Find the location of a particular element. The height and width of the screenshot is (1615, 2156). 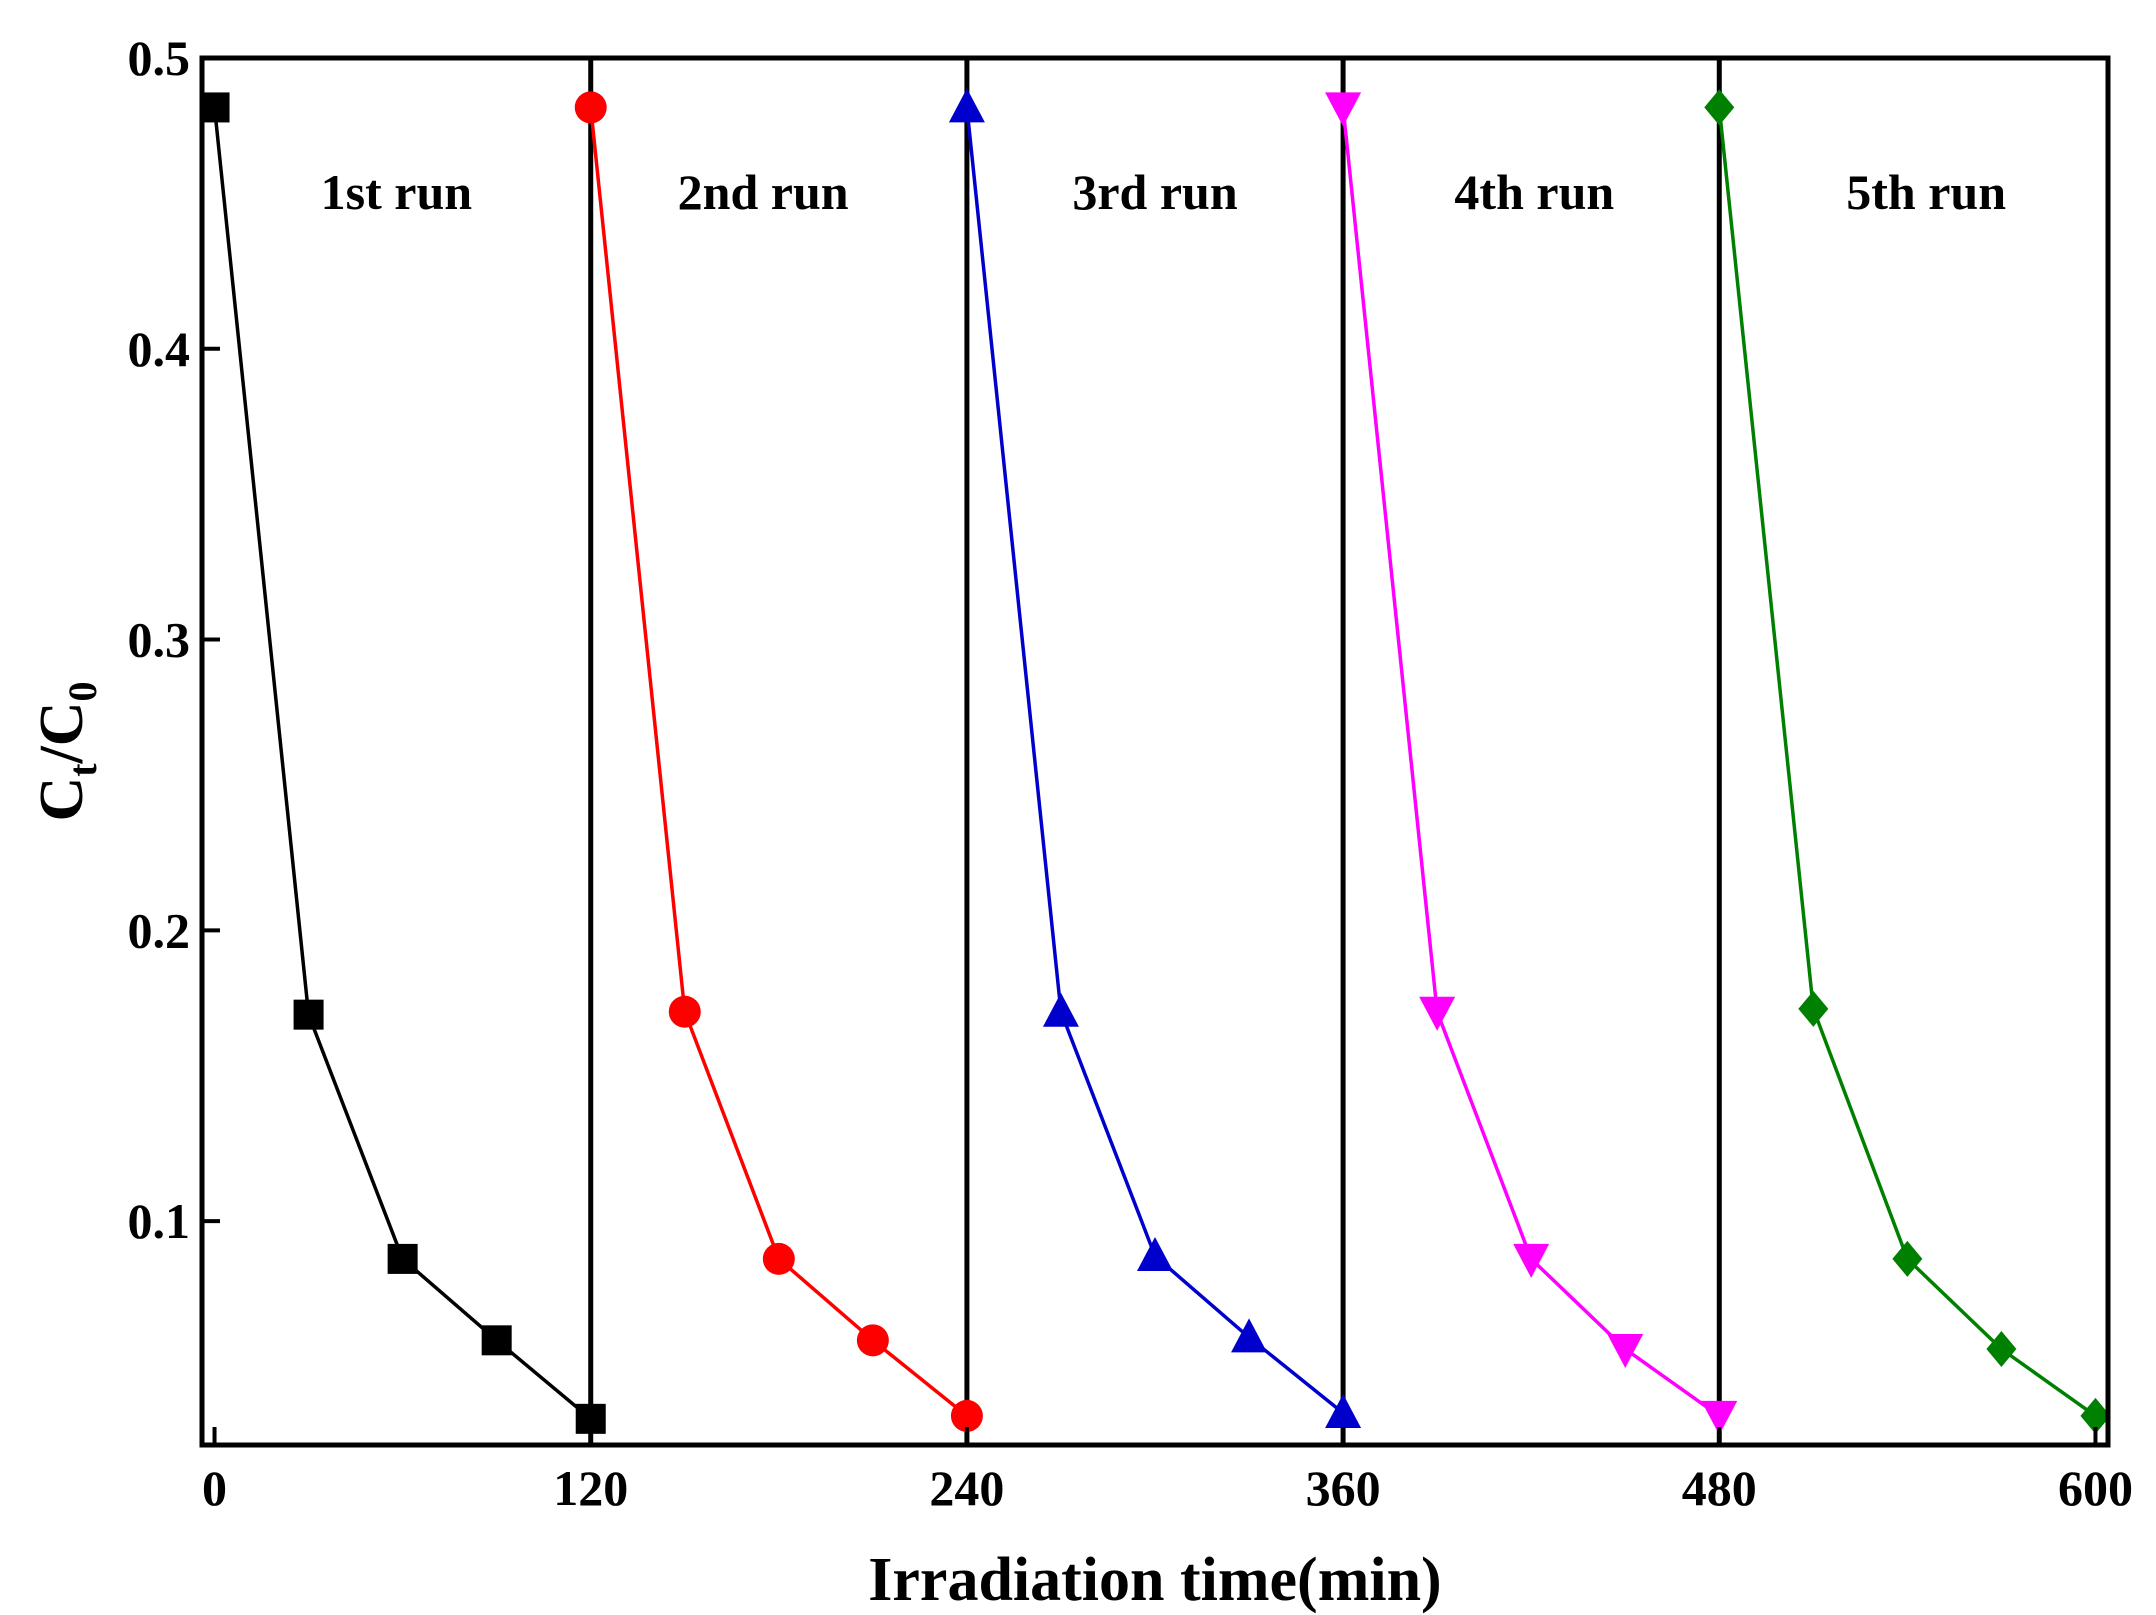

x-axis-title: Irradiation time(min) is located at coordinates (1154, 1580).